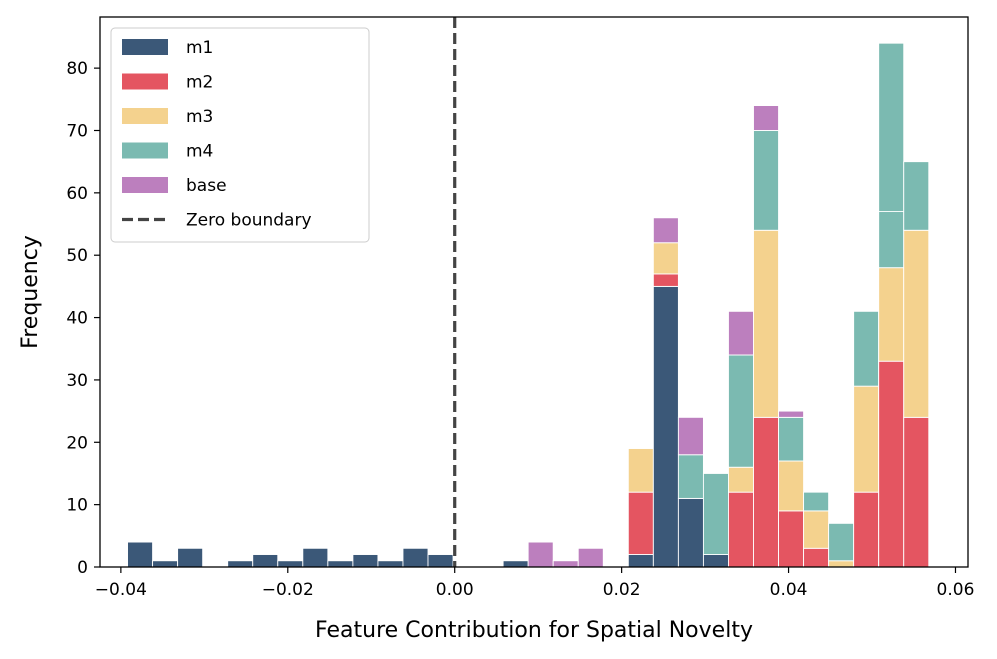 Image resolution: width=997 pixels, height=659 pixels. Describe the element at coordinates (199, 83) in the screenshot. I see `legend-label-m2: m2` at that location.